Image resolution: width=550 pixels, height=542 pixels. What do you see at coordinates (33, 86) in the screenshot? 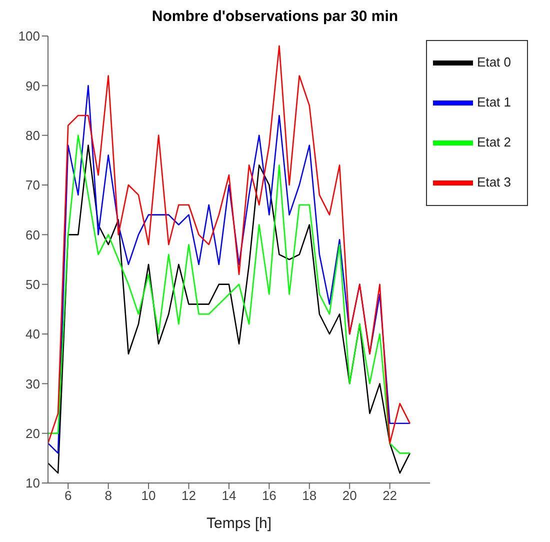
I see `y-tick-label: 90` at bounding box center [33, 86].